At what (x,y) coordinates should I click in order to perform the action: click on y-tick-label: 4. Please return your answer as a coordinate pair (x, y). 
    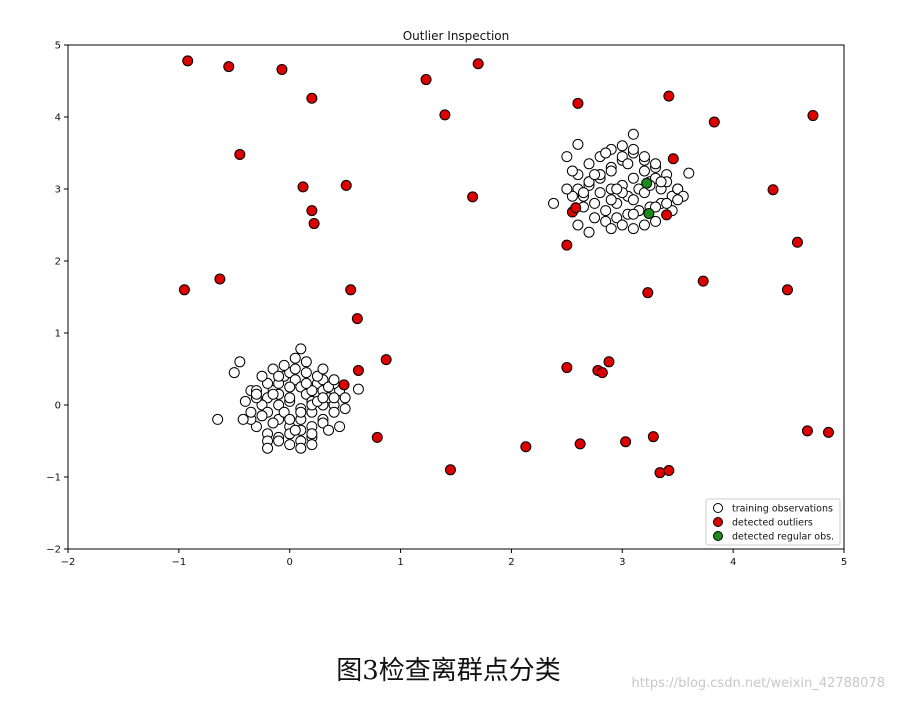
    Looking at the image, I should click on (58, 118).